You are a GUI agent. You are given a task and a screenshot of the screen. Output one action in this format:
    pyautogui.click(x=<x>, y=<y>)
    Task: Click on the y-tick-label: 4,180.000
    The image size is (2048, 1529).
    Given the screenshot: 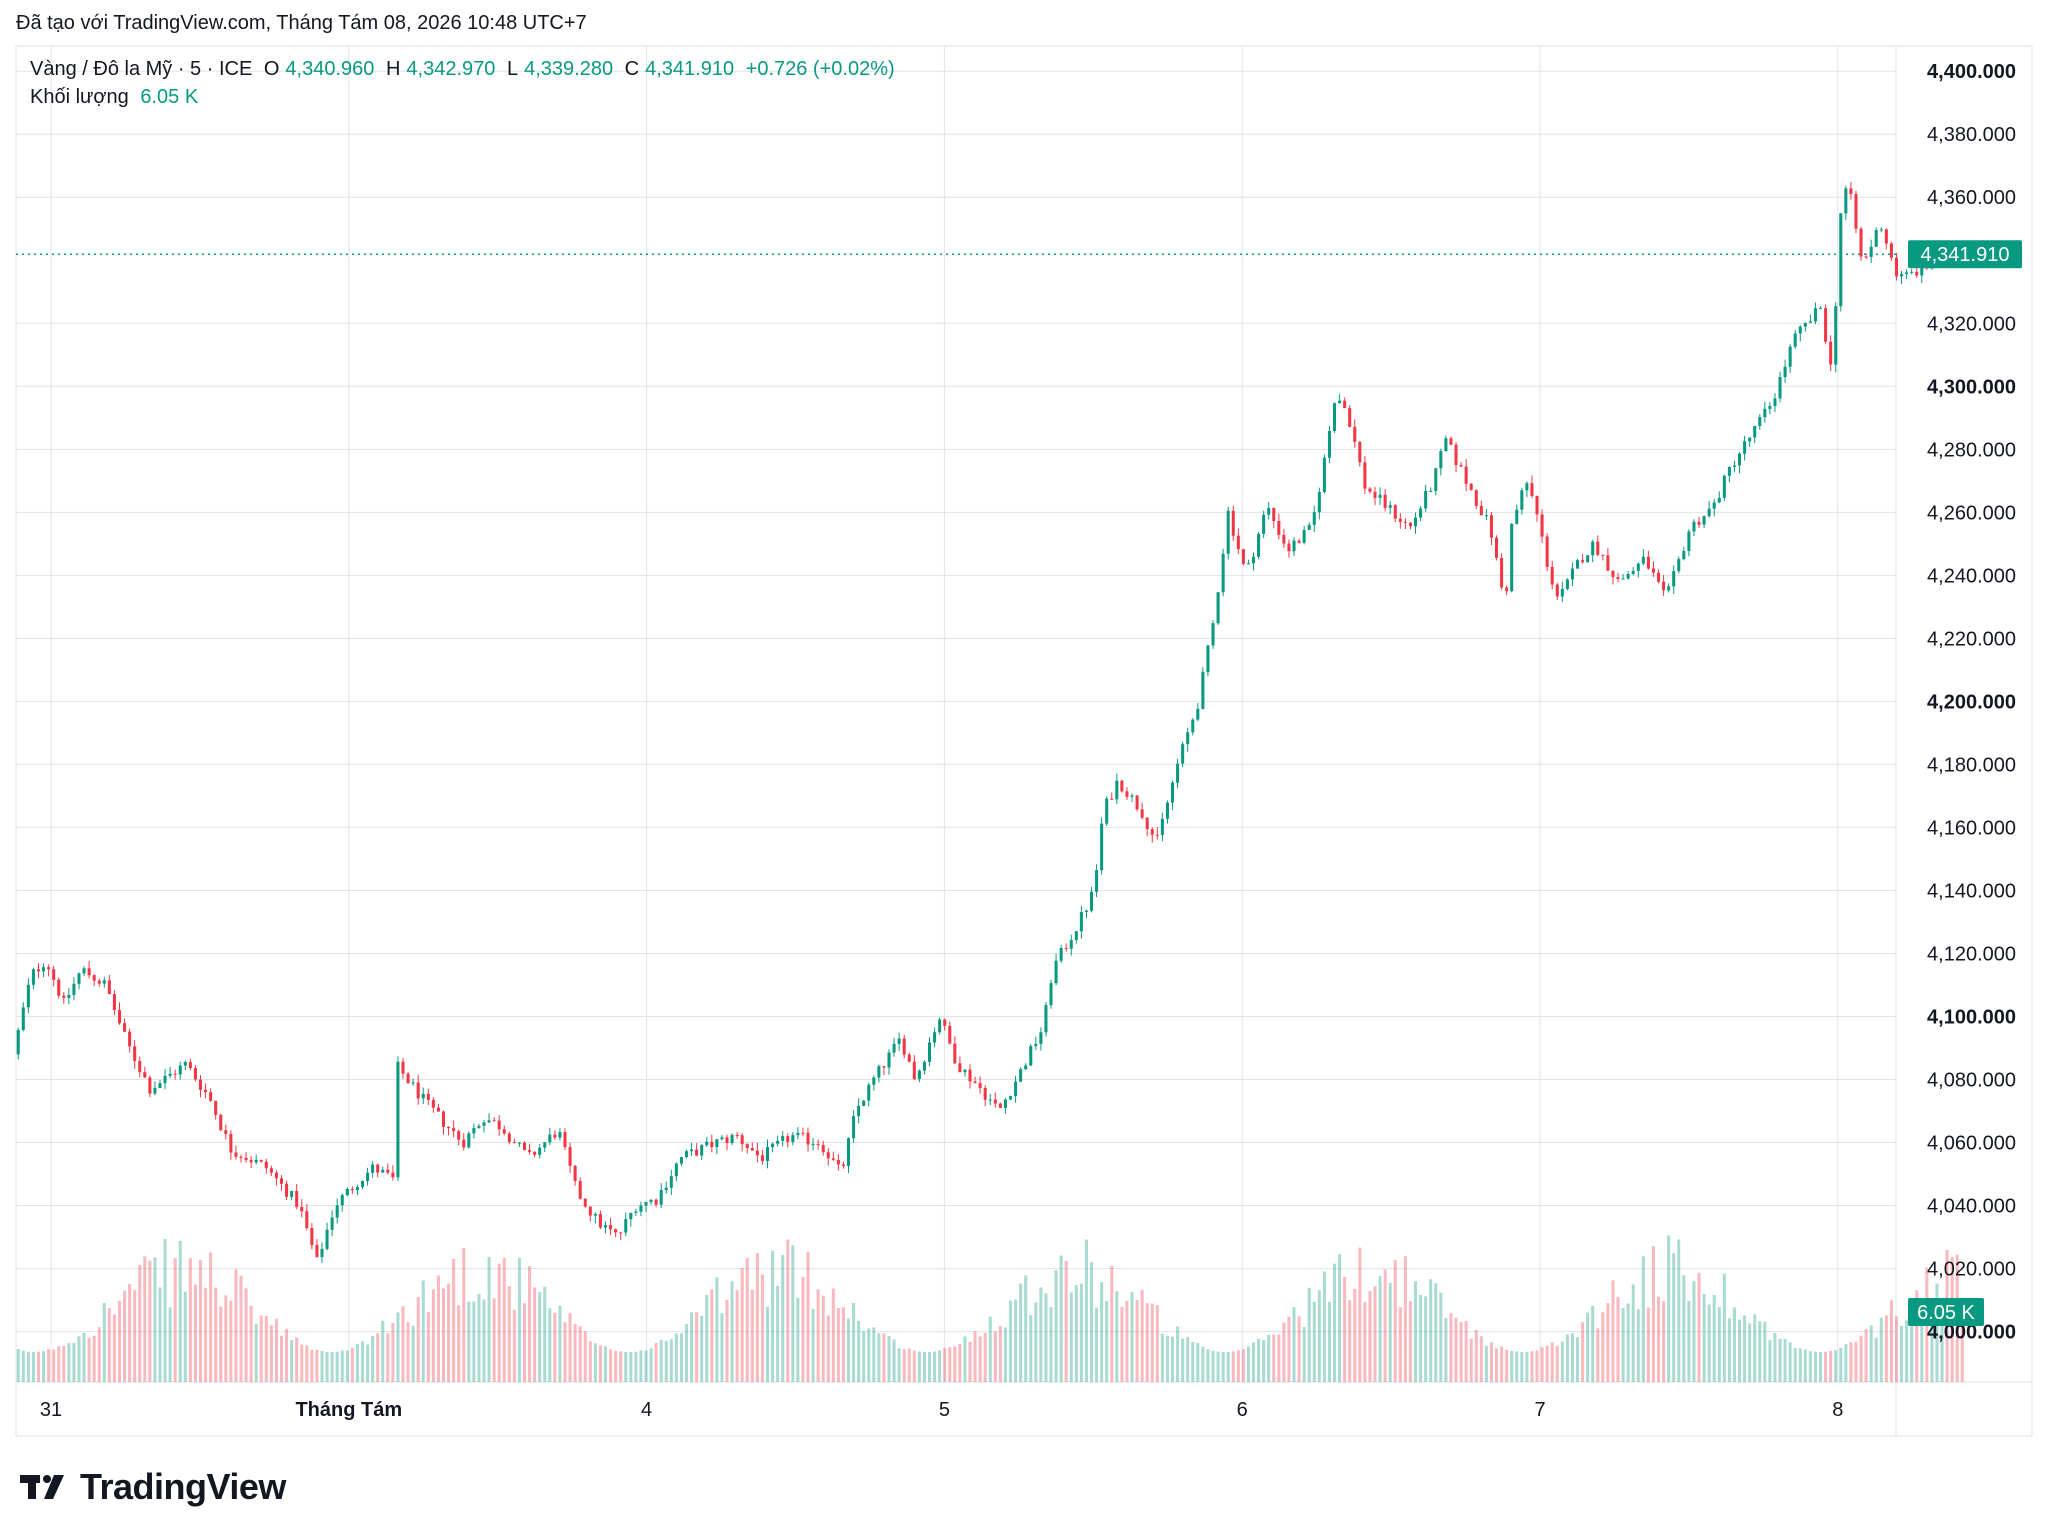 What is the action you would take?
    pyautogui.click(x=1971, y=765)
    